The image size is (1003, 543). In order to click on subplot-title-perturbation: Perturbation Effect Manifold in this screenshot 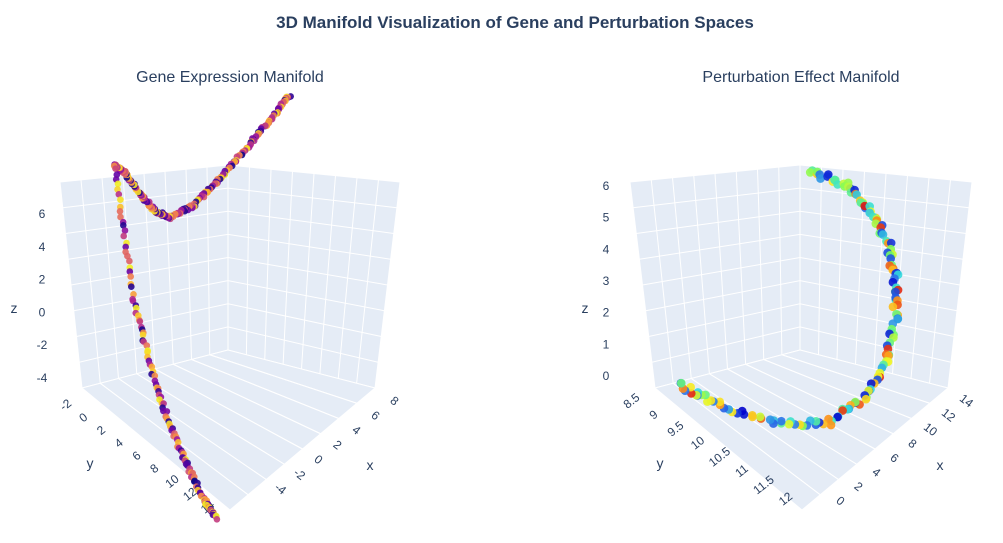, I will do `click(800, 77)`.